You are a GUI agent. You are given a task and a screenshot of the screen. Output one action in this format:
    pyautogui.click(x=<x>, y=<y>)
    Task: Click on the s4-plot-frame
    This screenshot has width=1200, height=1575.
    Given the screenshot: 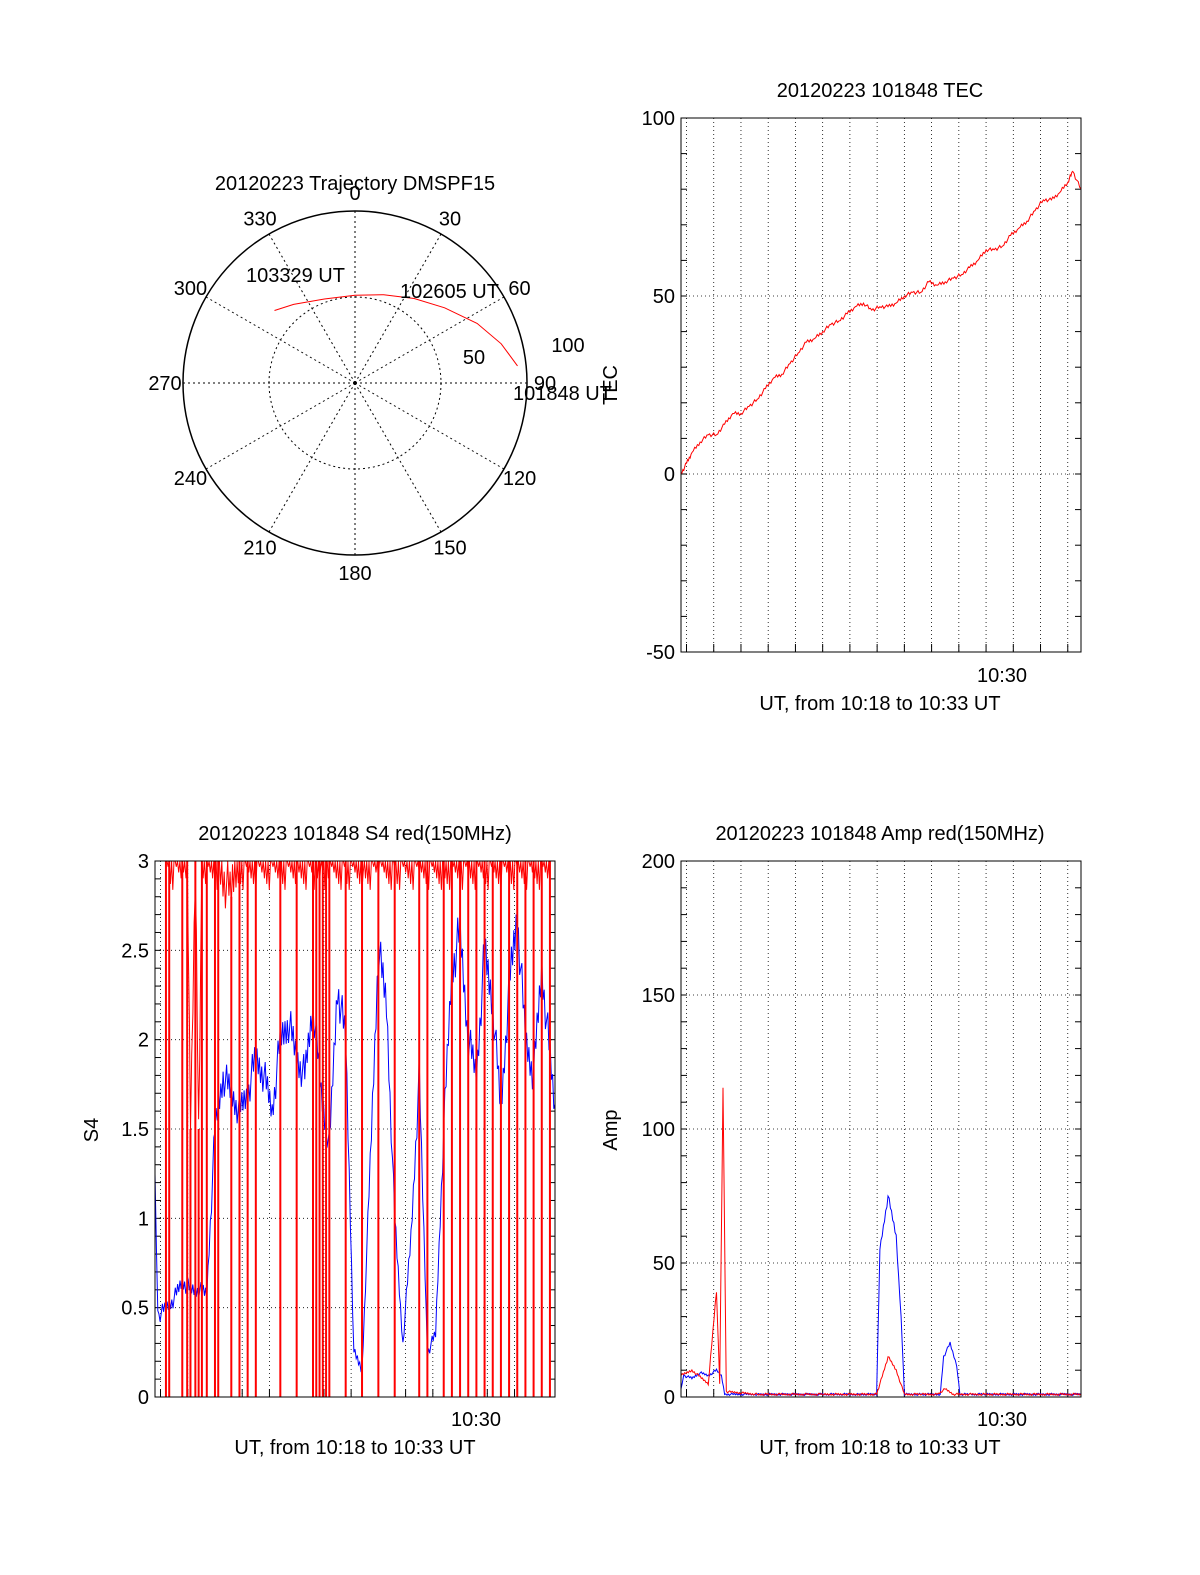 What is the action you would take?
    pyautogui.click(x=355, y=1129)
    